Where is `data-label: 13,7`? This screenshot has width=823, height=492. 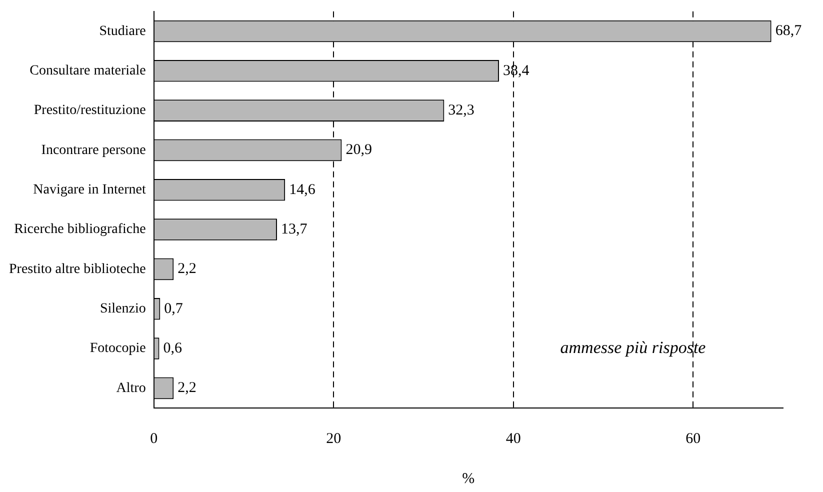
data-label: 13,7 is located at coordinates (294, 229).